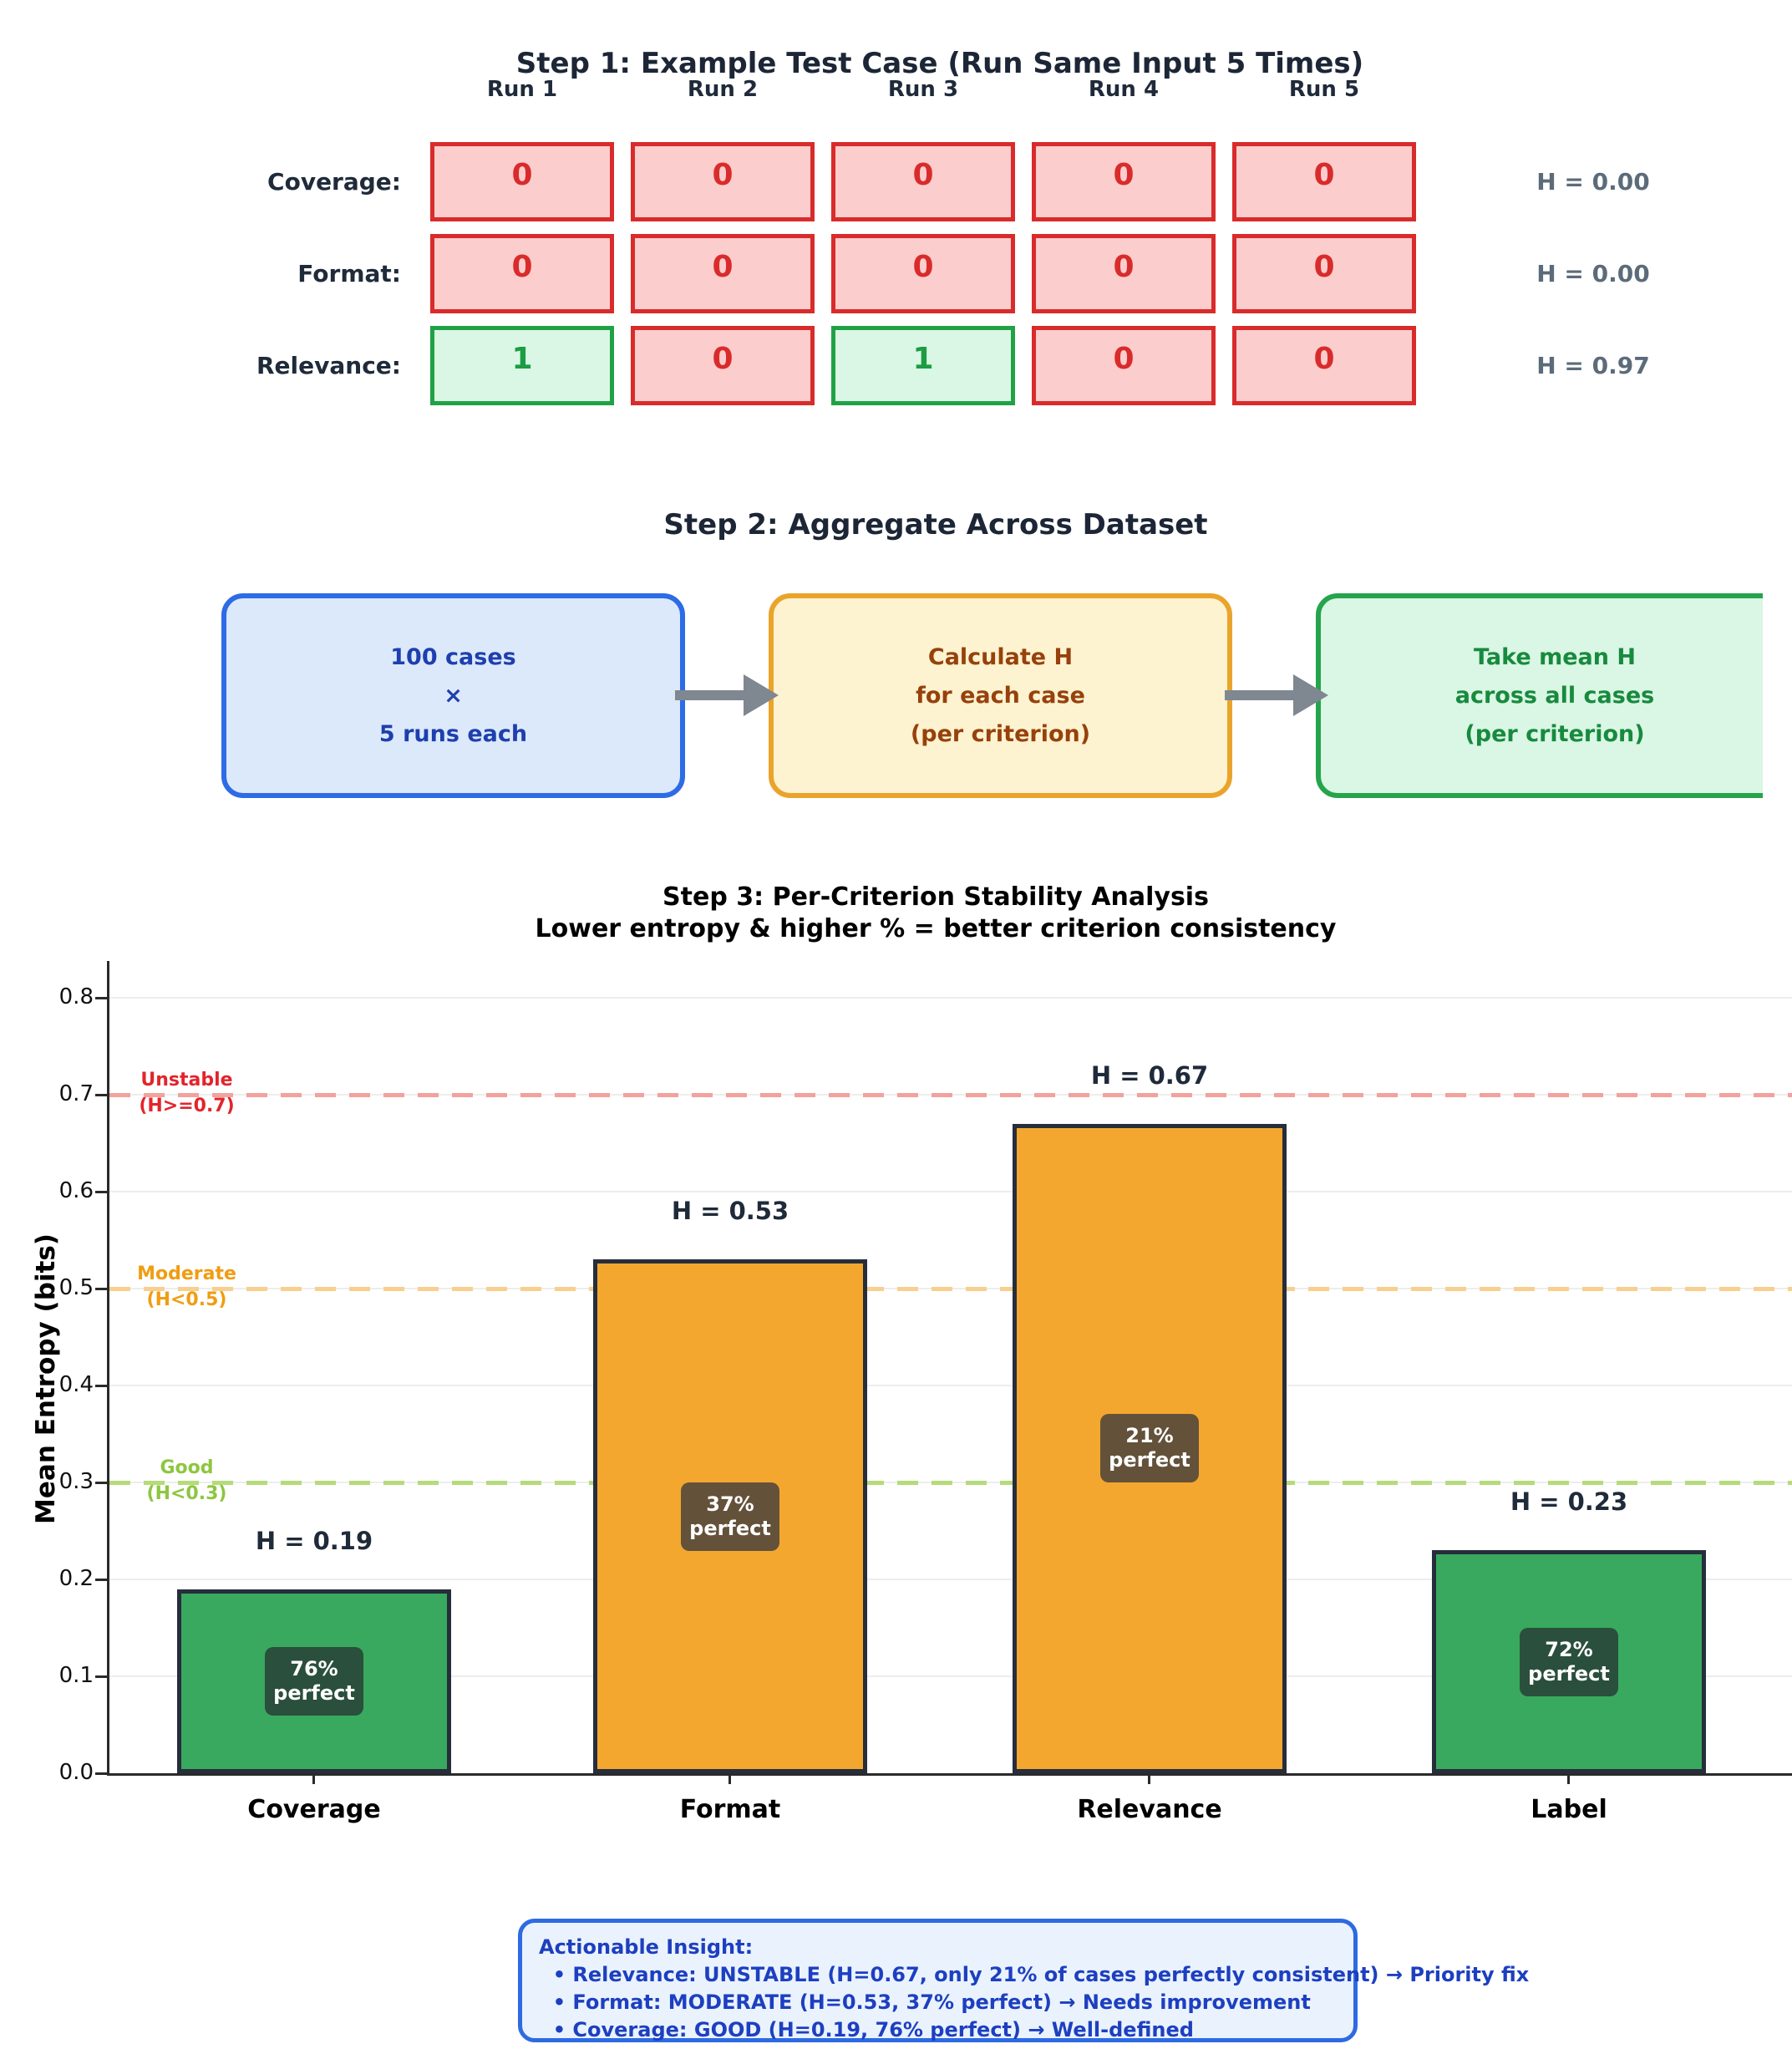  Describe the element at coordinates (454, 695) in the screenshot. I see `flow-box-line: ×` at that location.